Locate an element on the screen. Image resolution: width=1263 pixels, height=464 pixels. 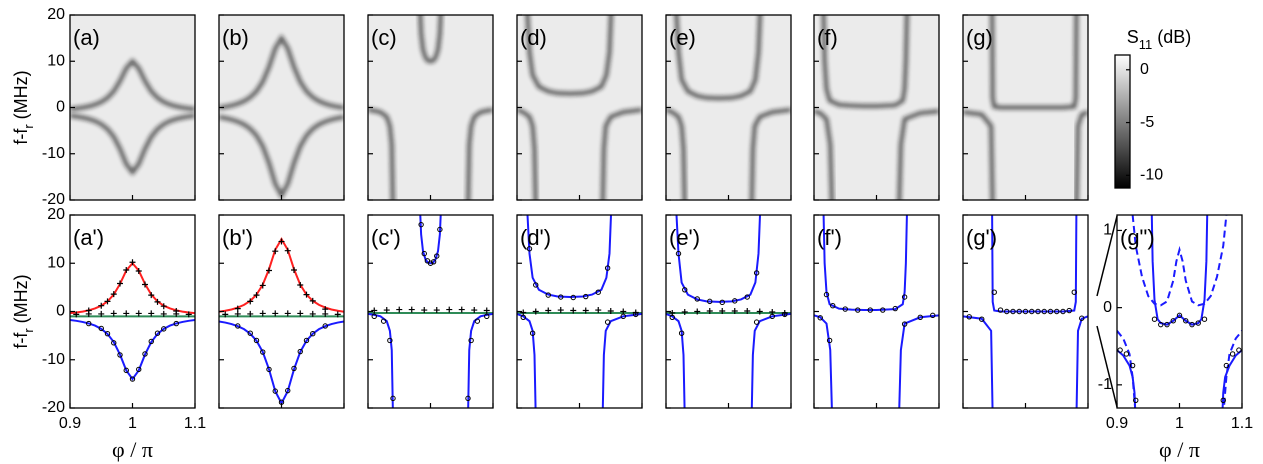
panel-label: (c) is located at coordinates (384, 37).